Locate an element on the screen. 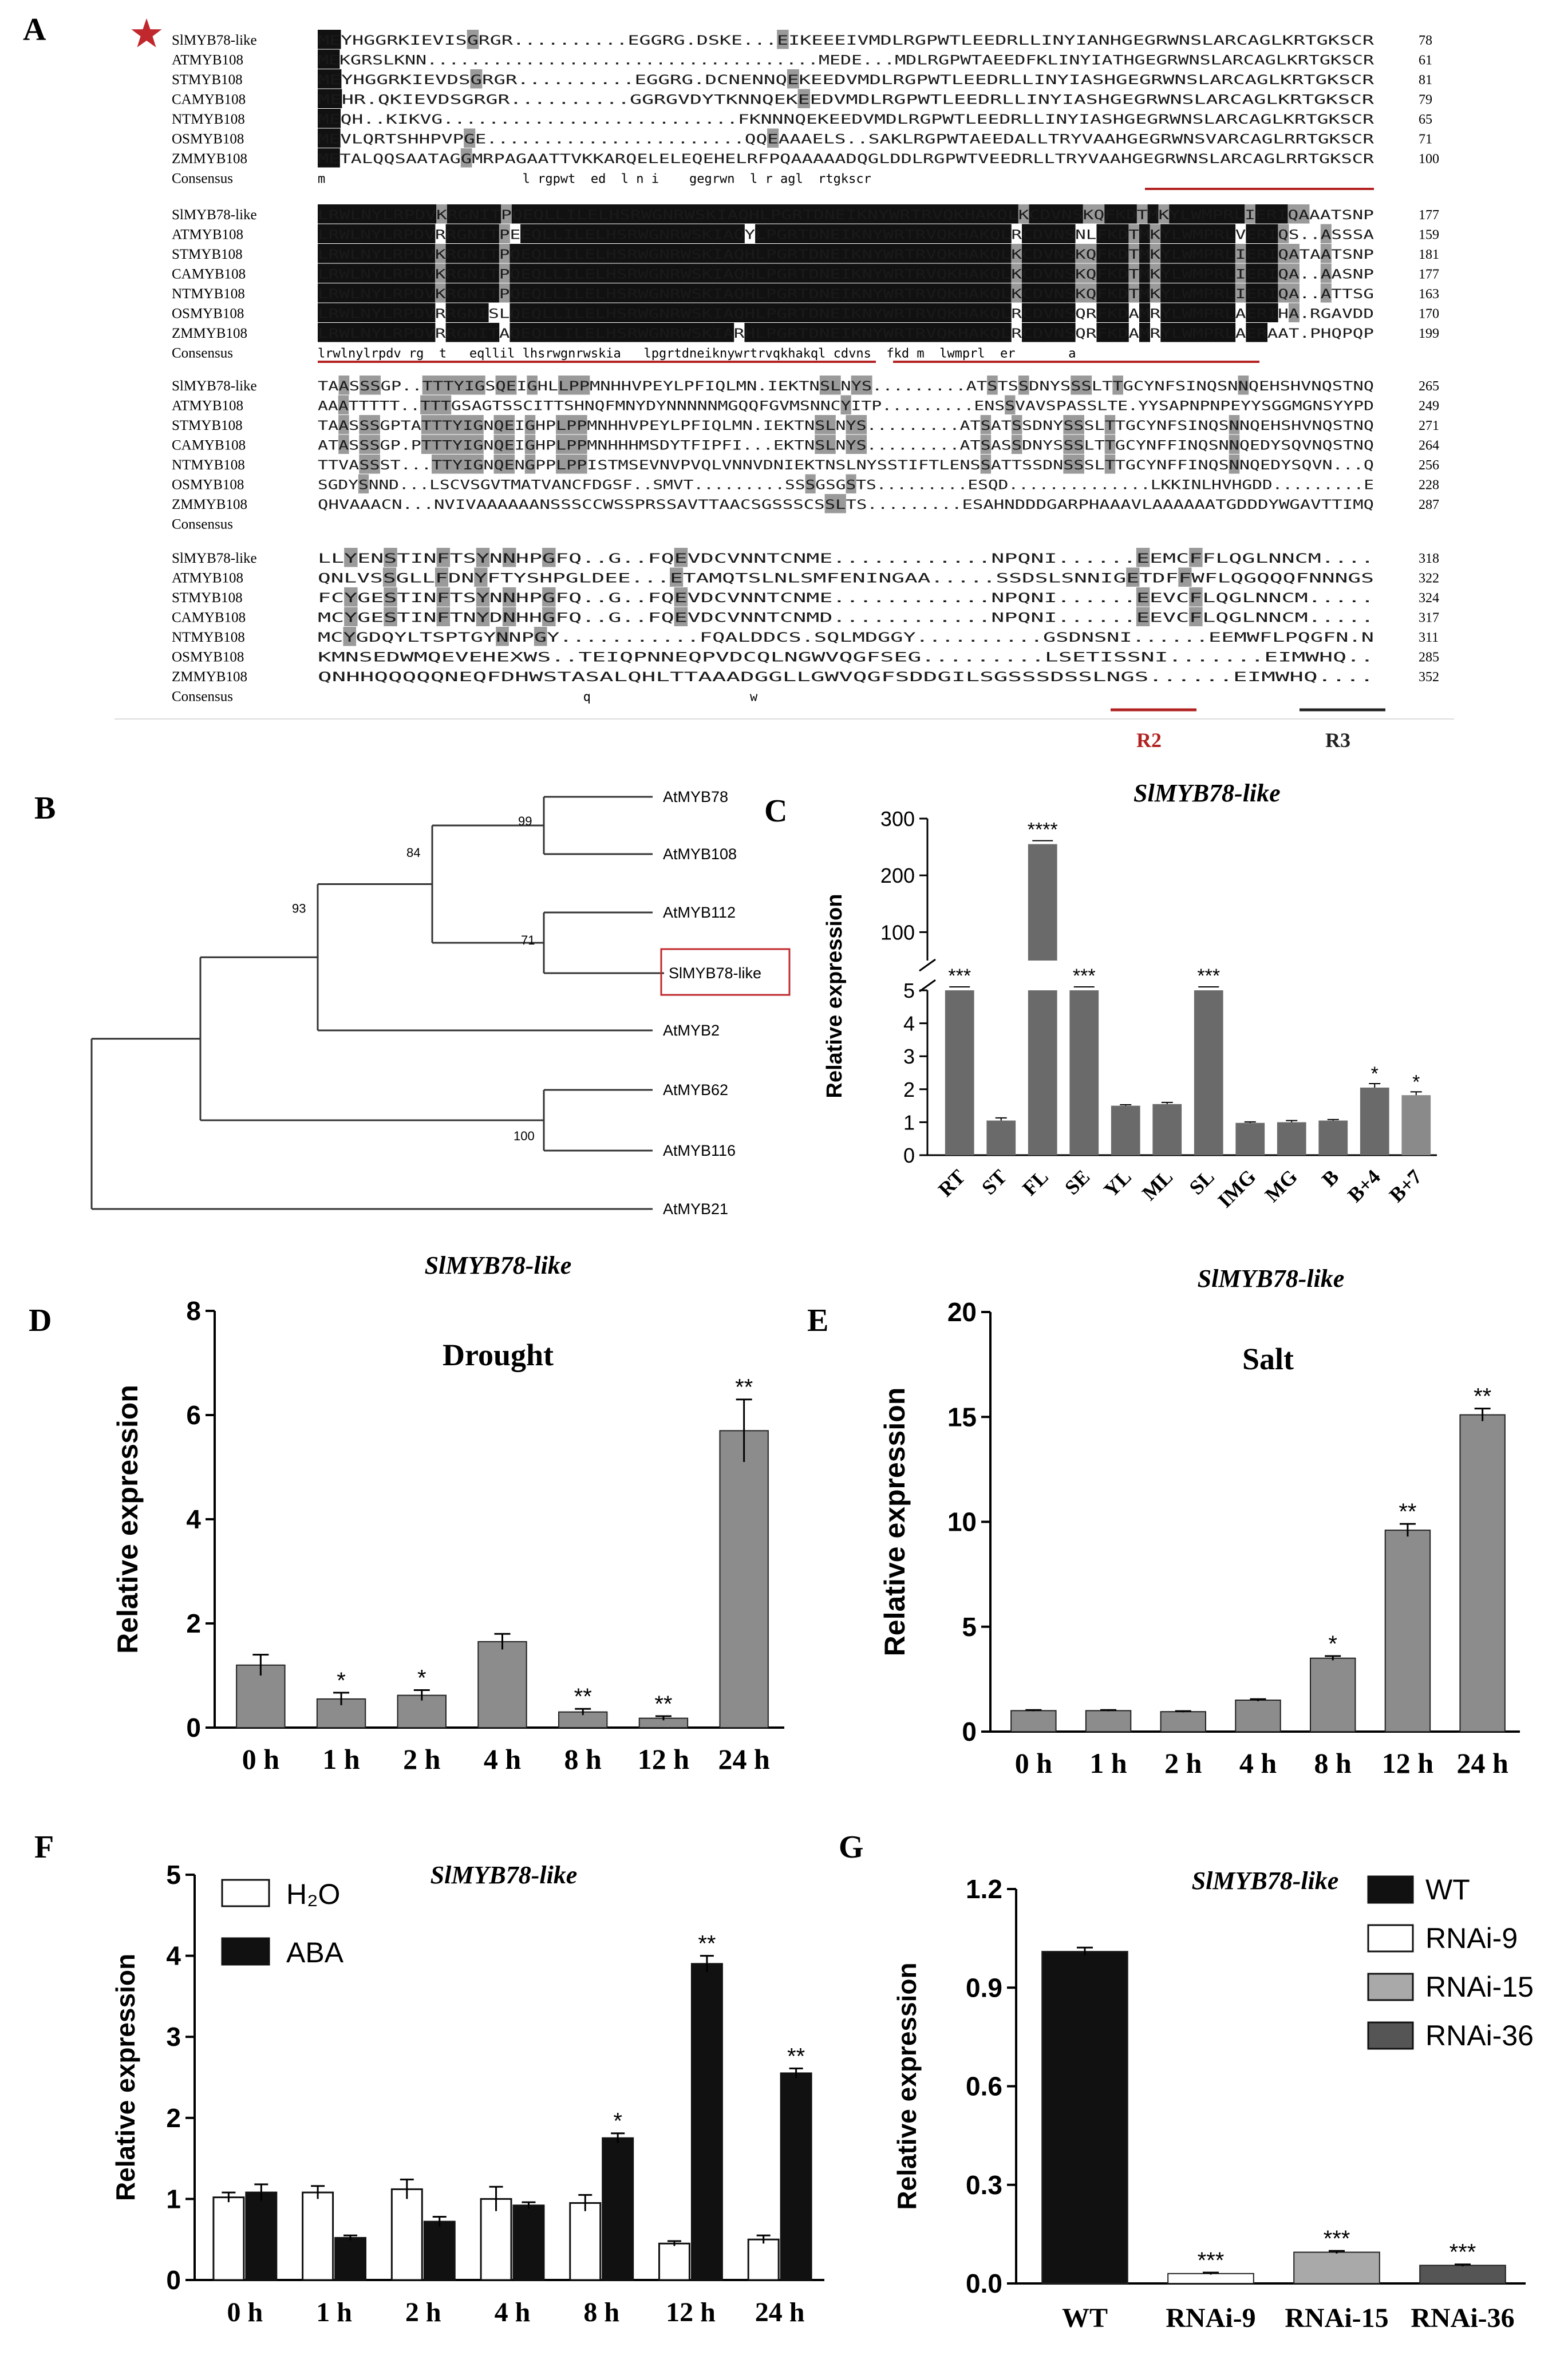  y-tick-label: 1 is located at coordinates (173, 2199).